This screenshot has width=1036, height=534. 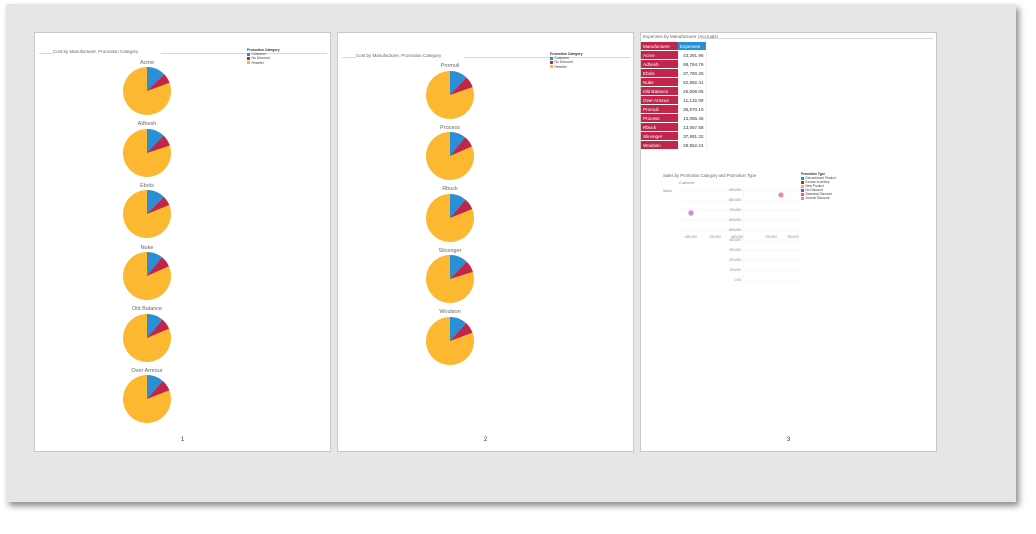 What do you see at coordinates (674, 145) in the screenshot?
I see `table-row: Woulson 29,552.24` at bounding box center [674, 145].